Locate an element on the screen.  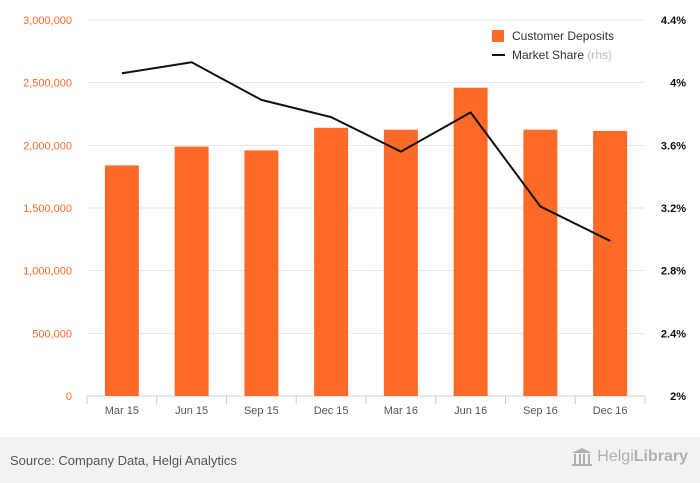
y-right-tick-label: 2% is located at coordinates (678, 397).